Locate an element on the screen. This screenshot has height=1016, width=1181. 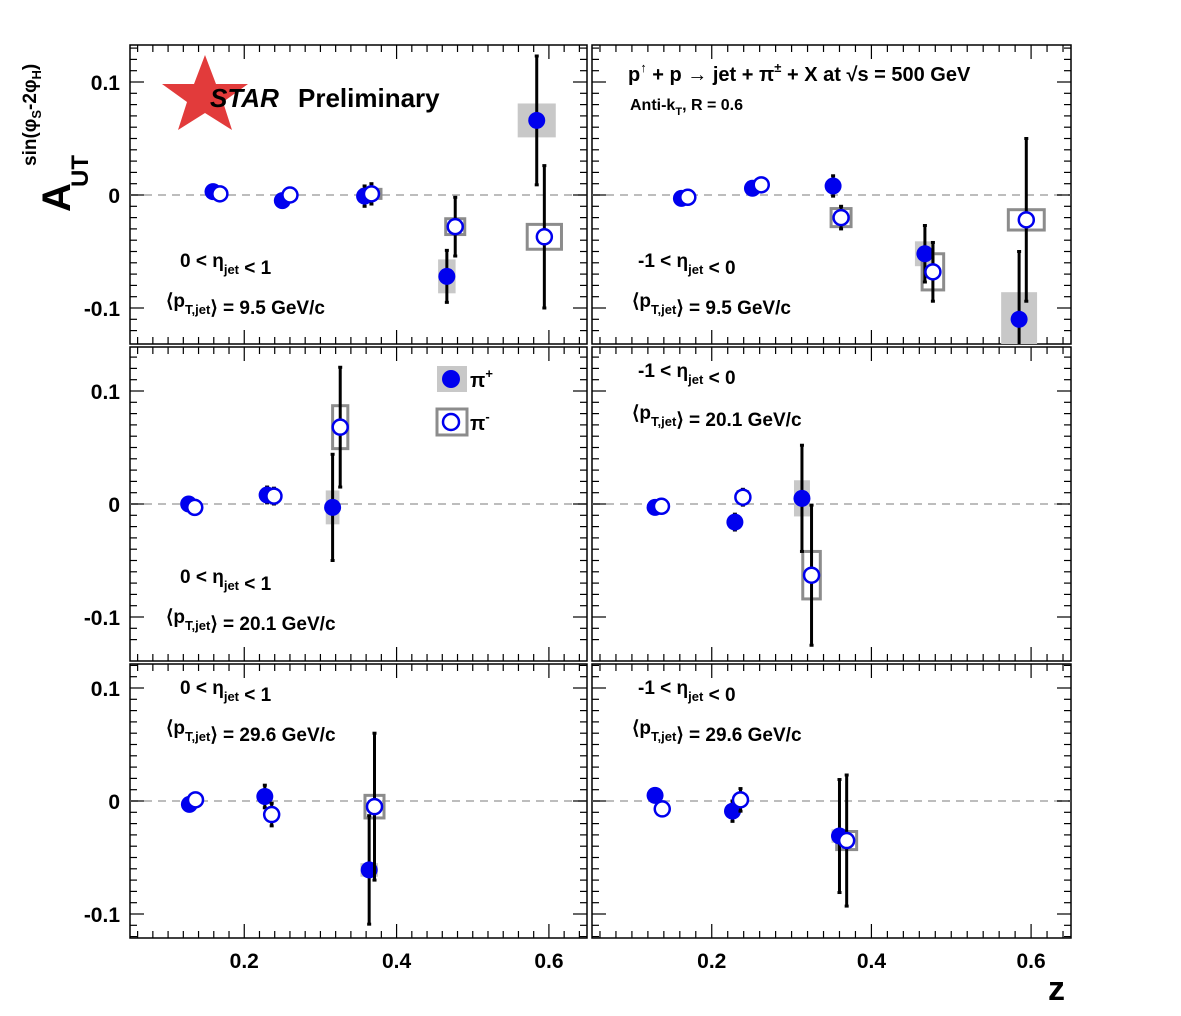
svg-text:p↑ + p → jet + π± + X at √s =: p↑ + p → jet + π± + X at √s = 500 GeV is located at coordinates (799, 73).